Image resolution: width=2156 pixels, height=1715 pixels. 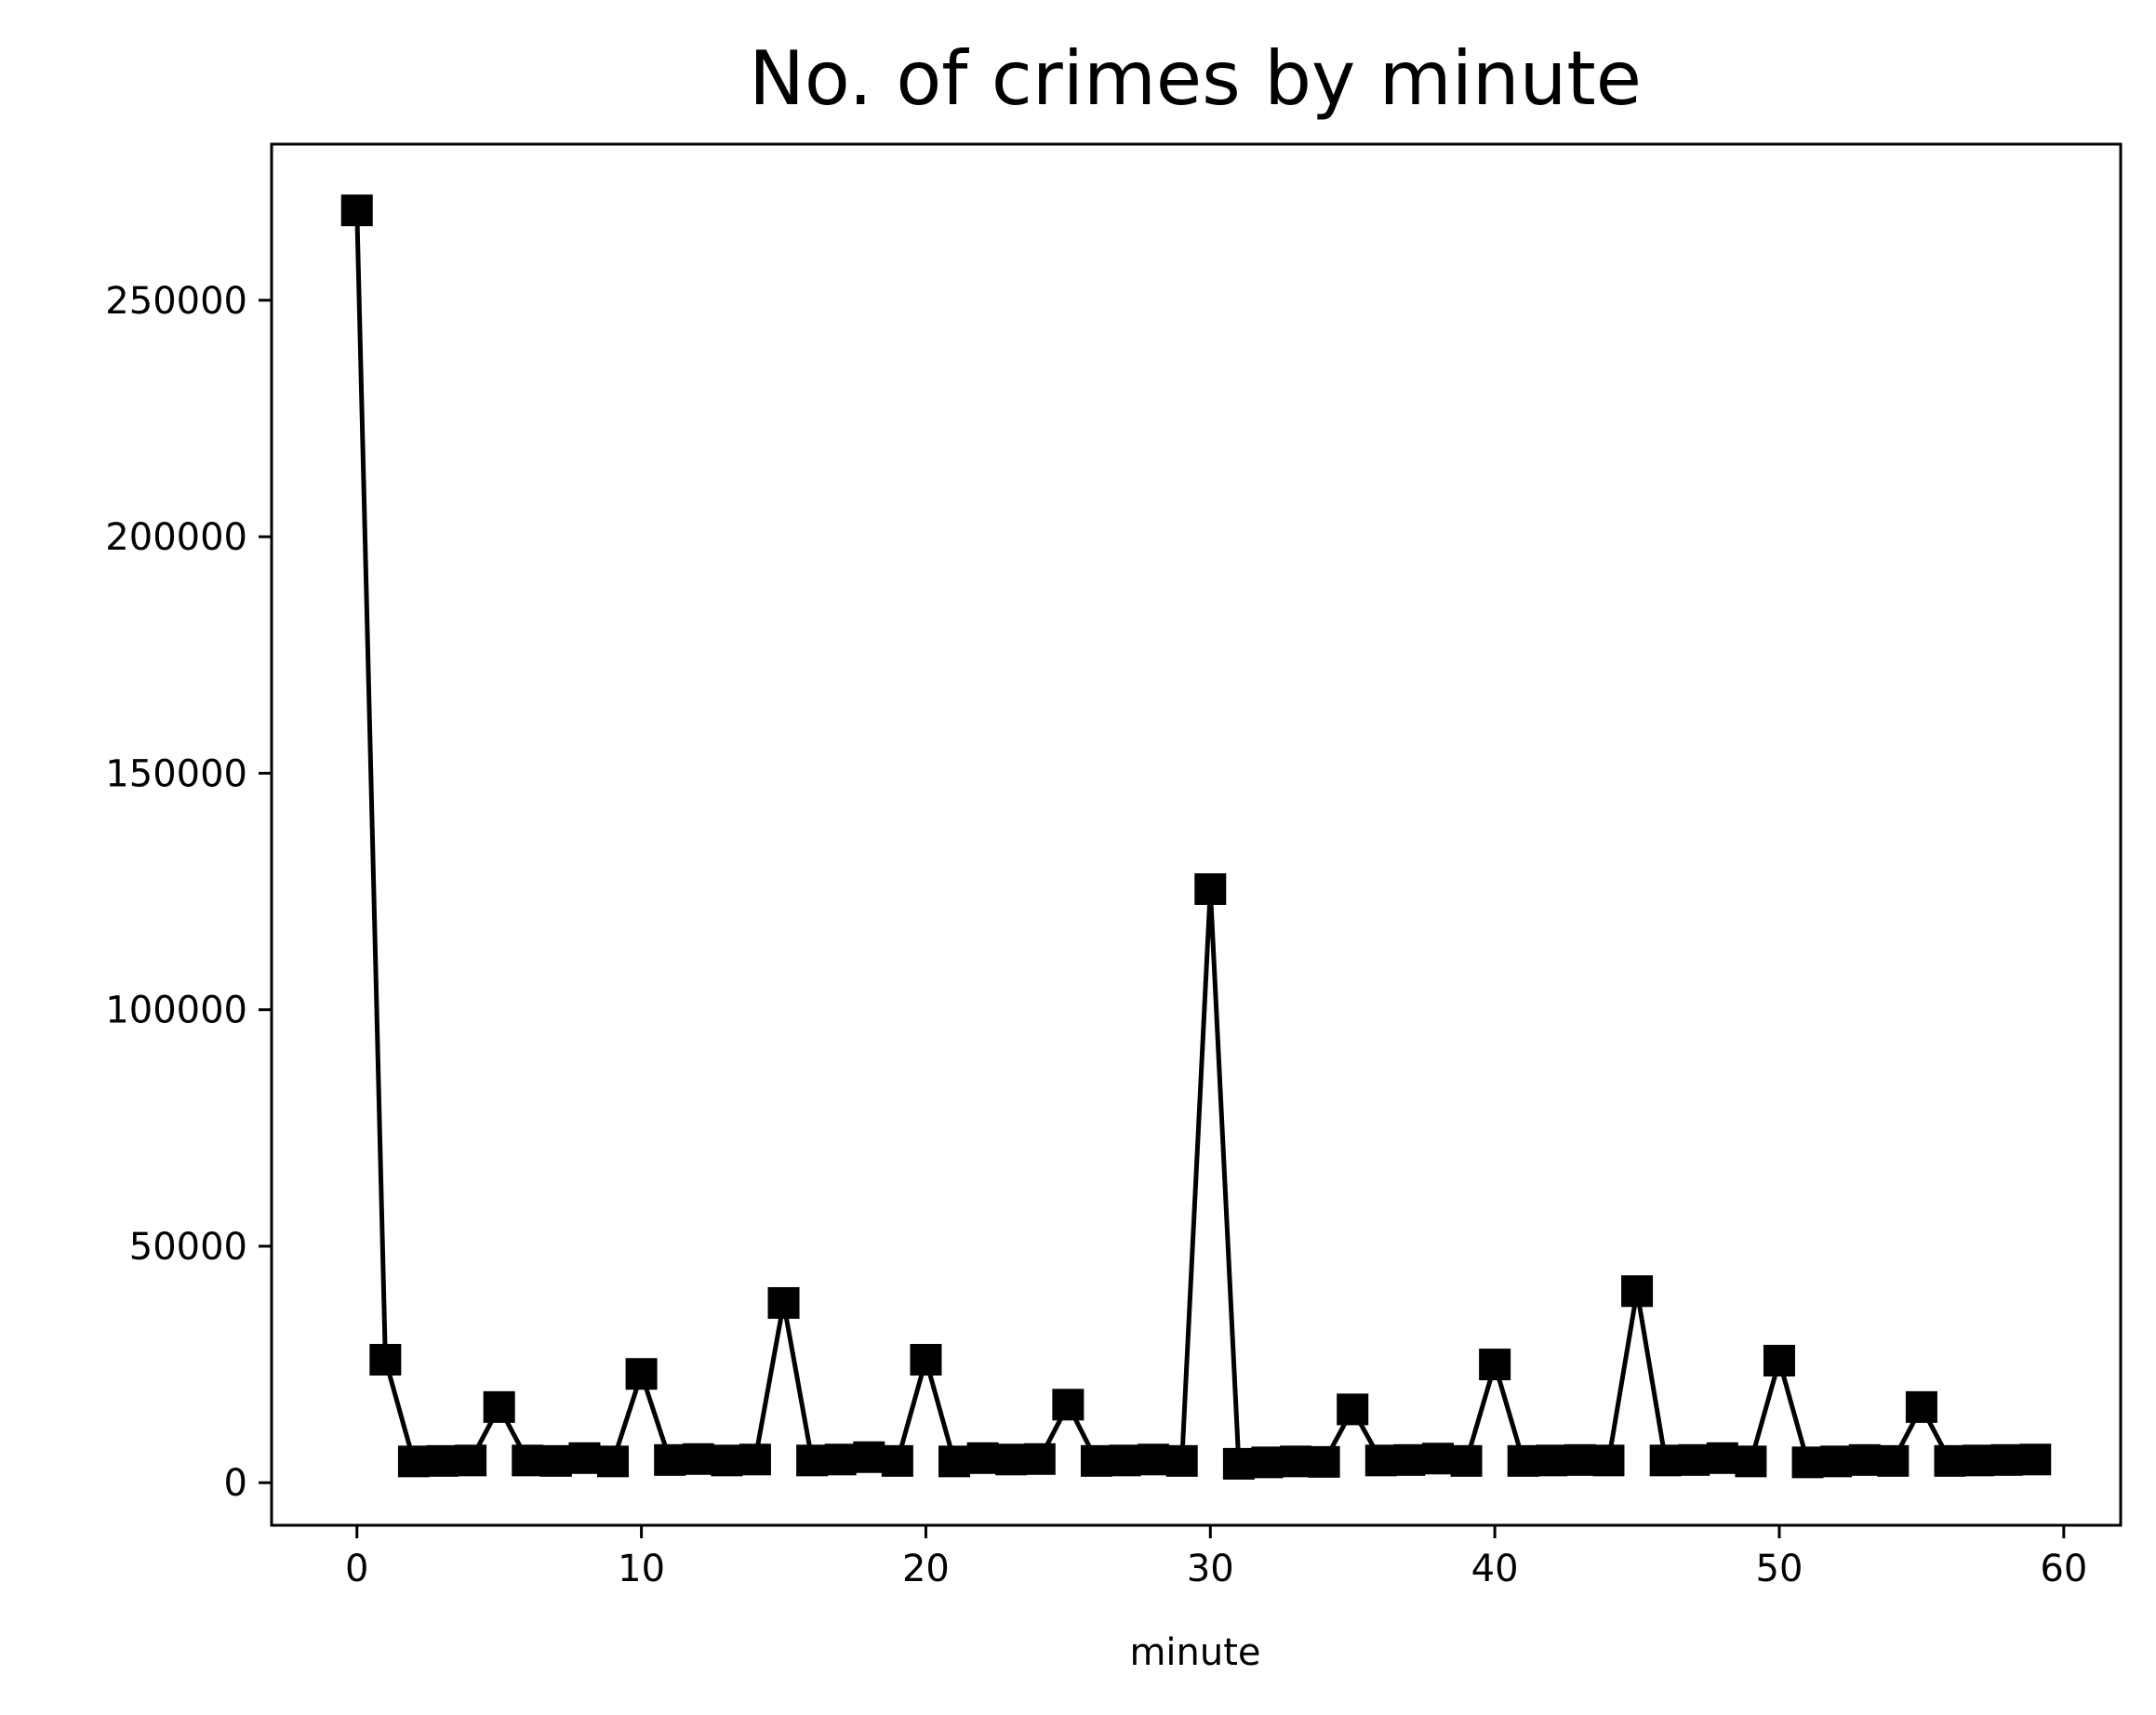 I want to click on y-tick-label: 0, so click(x=235, y=1483).